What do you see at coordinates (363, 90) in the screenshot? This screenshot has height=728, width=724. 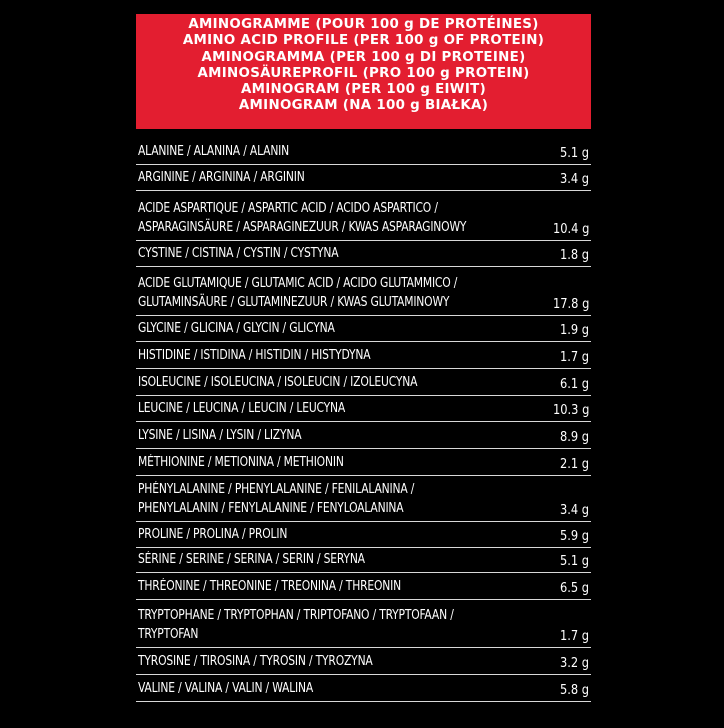 I see `header-line-nl: AMINOGRAM (PER 100 g EIWIT)` at bounding box center [363, 90].